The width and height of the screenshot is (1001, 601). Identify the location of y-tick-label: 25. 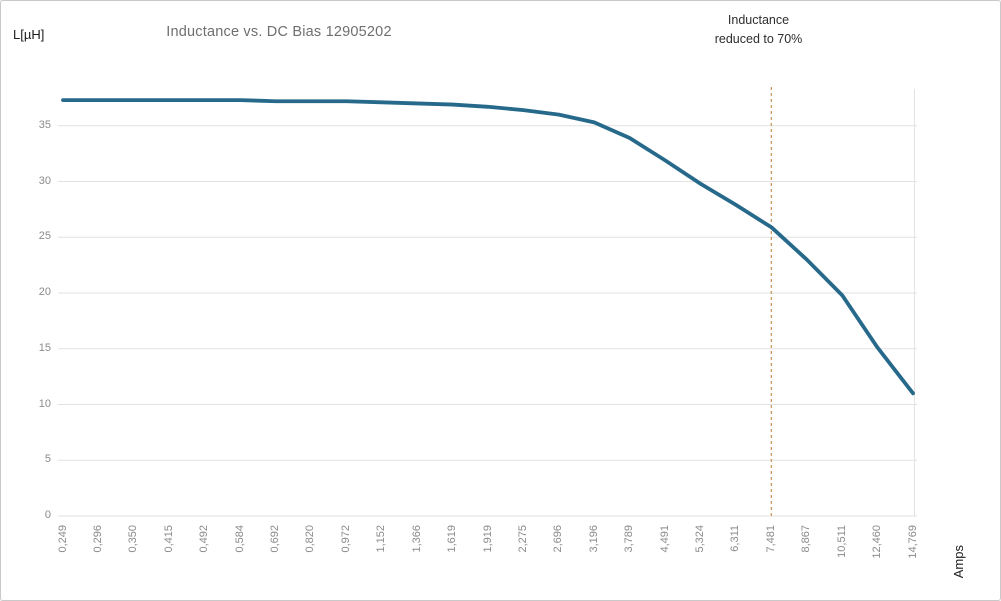
(44, 236).